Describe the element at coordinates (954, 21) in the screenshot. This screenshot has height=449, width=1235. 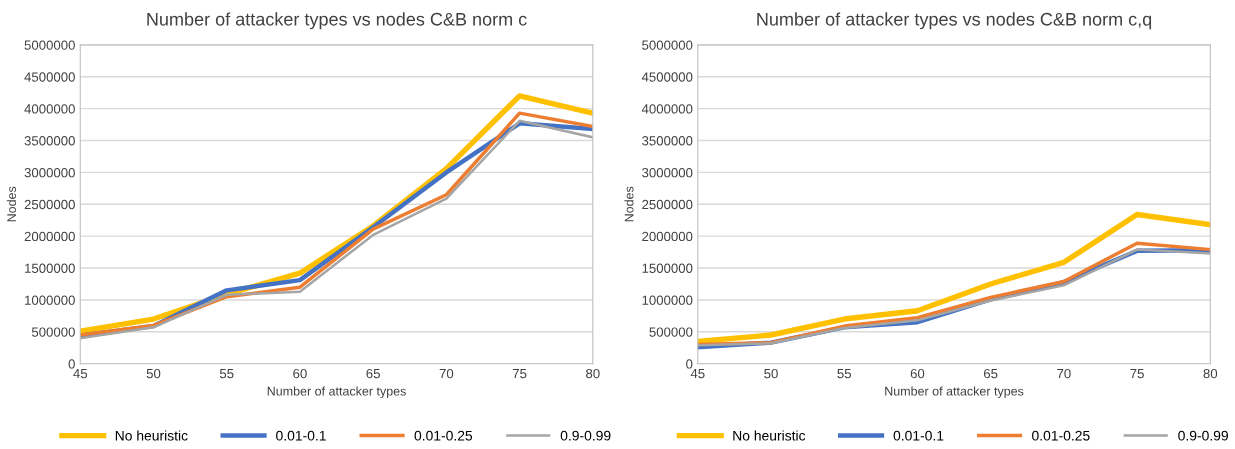
I see `chart-title: Number of attacker types vs nodes C&B norm c,q` at that location.